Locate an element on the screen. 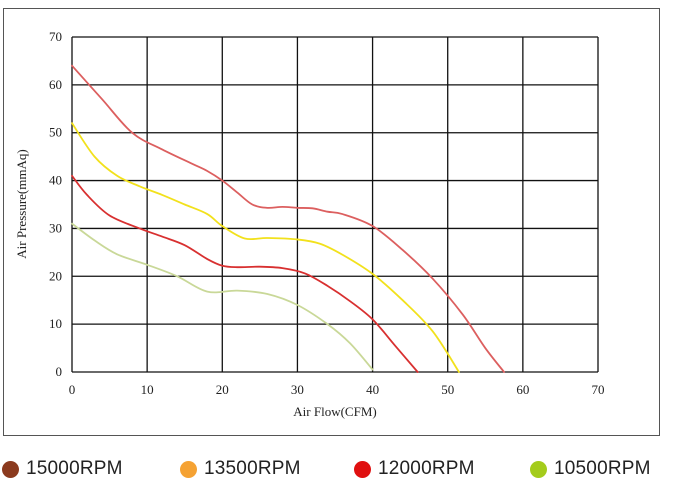 This screenshot has width=677, height=500. x-tick-label-60: 60 is located at coordinates (522, 389).